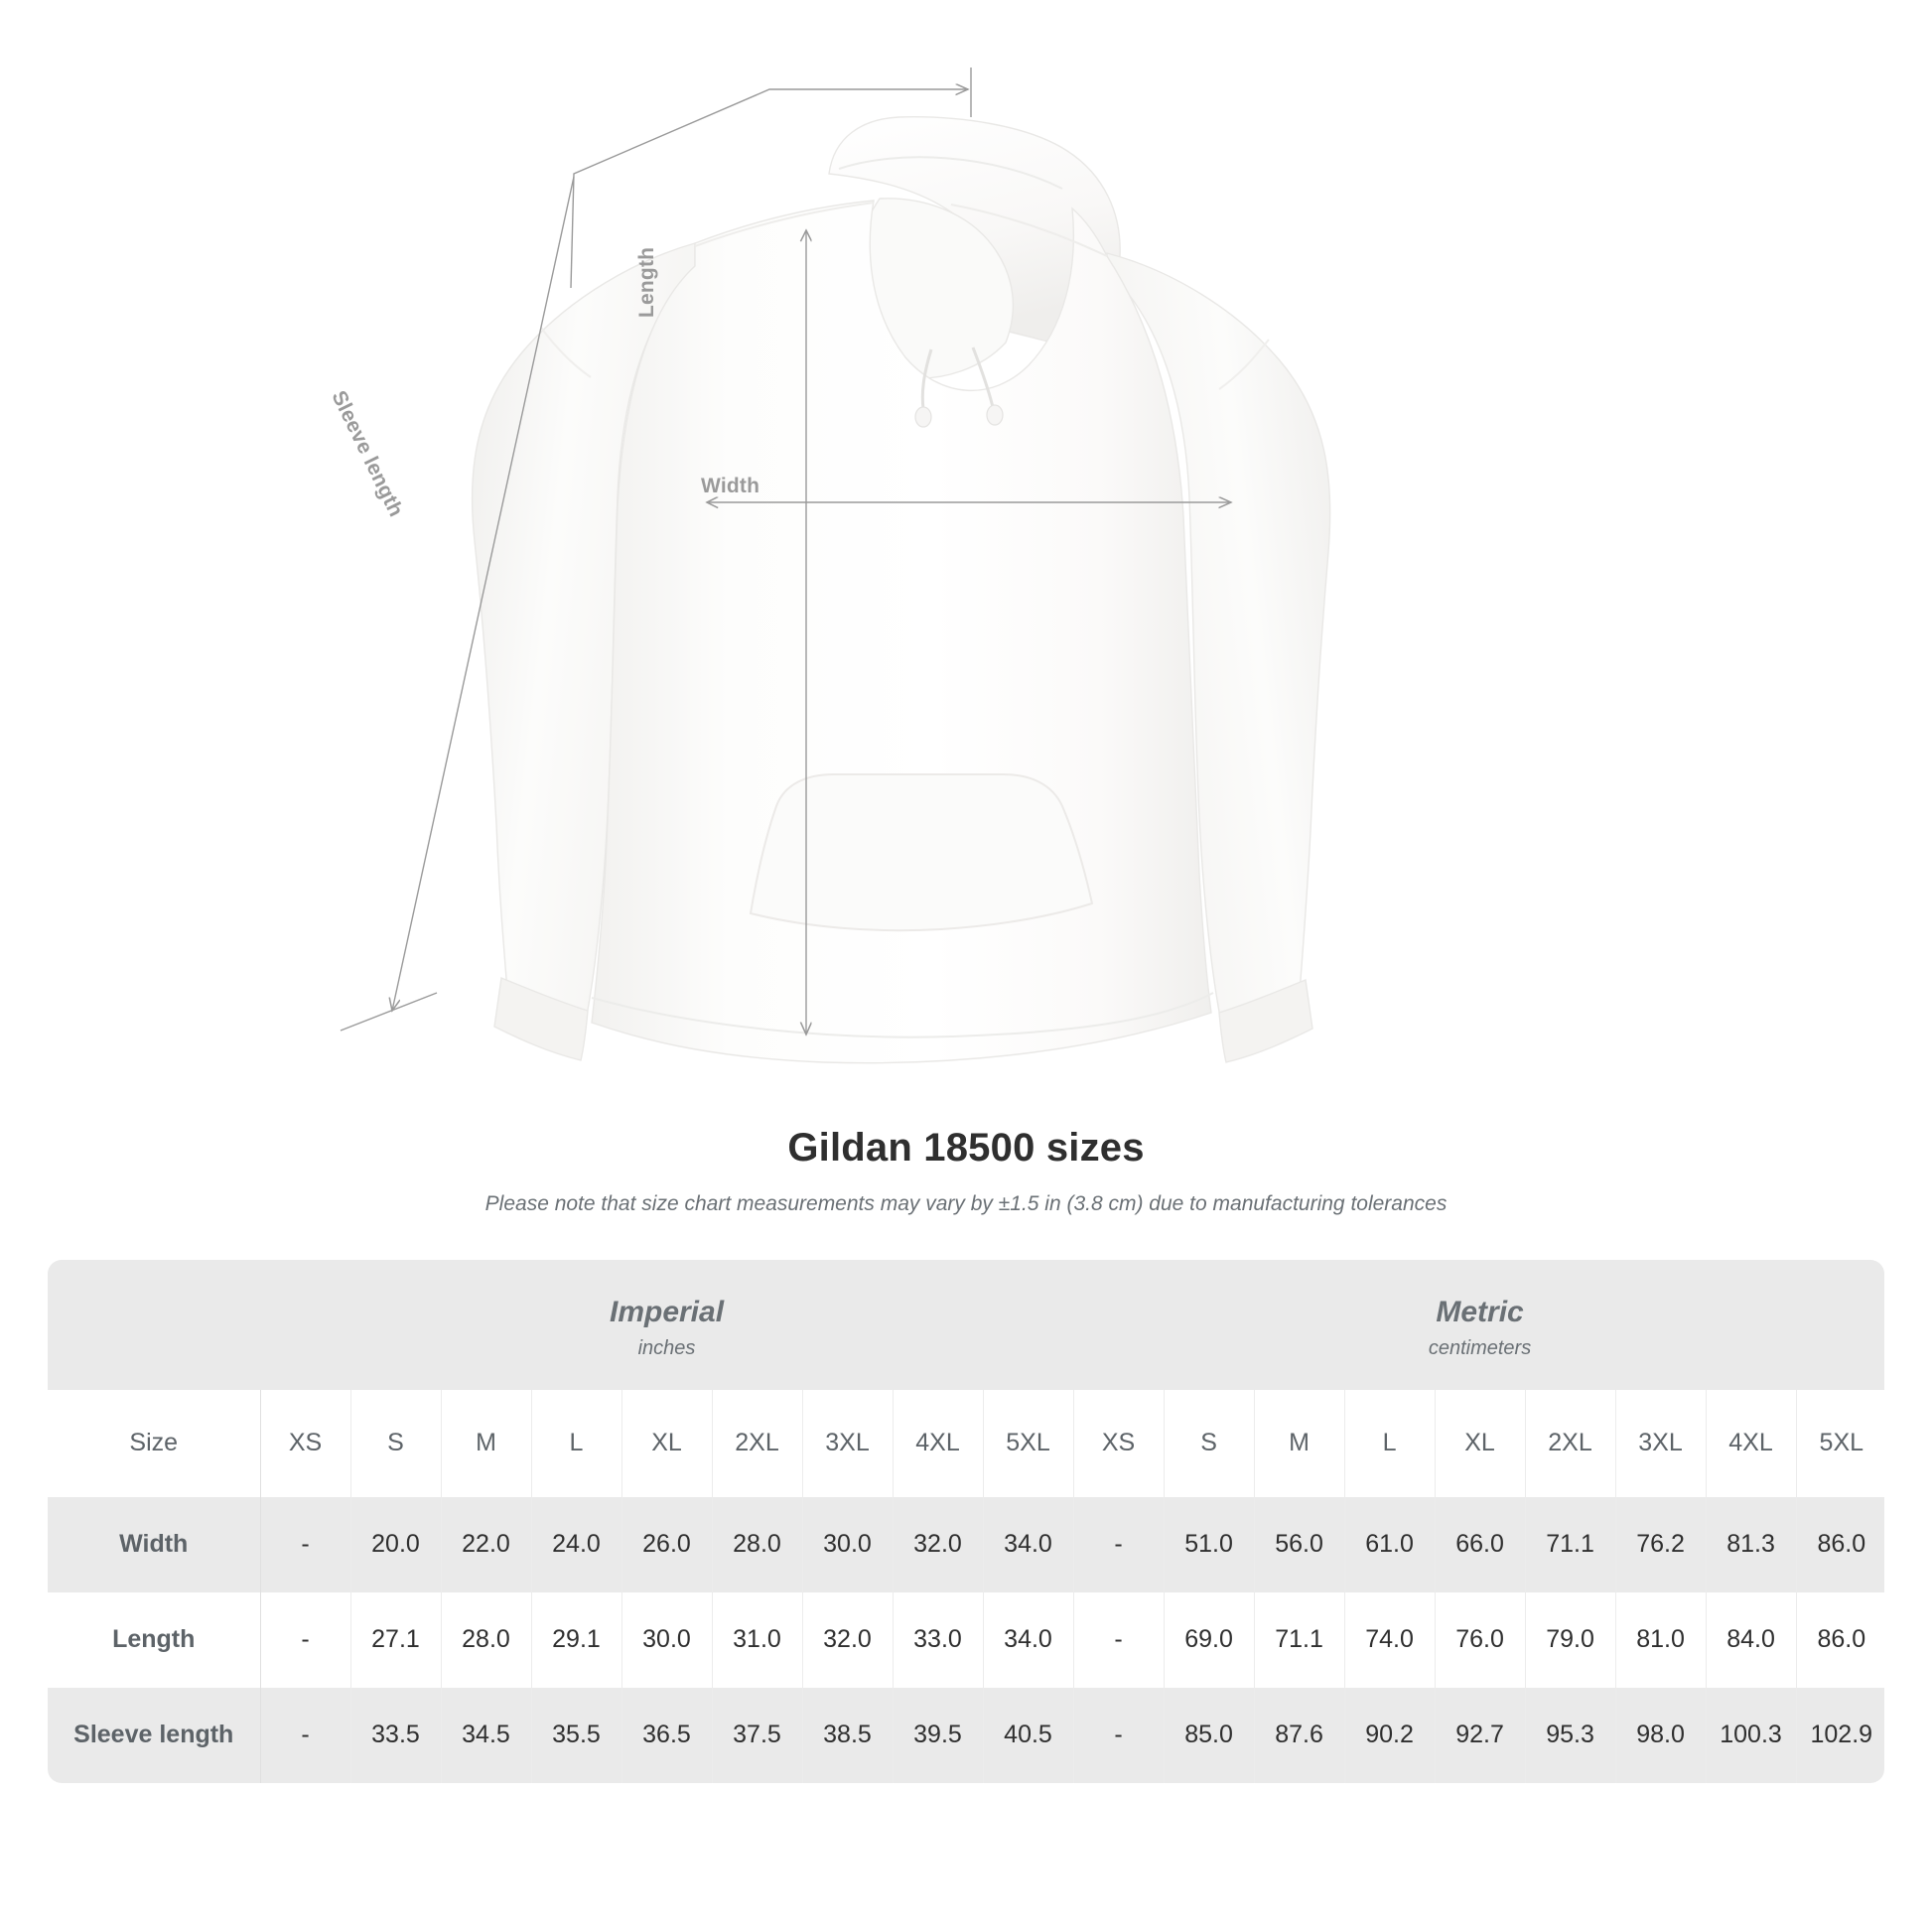 This screenshot has width=1932, height=1932. Describe the element at coordinates (939, 1443) in the screenshot. I see `size-header-imperial-4xl: 4XL` at that location.